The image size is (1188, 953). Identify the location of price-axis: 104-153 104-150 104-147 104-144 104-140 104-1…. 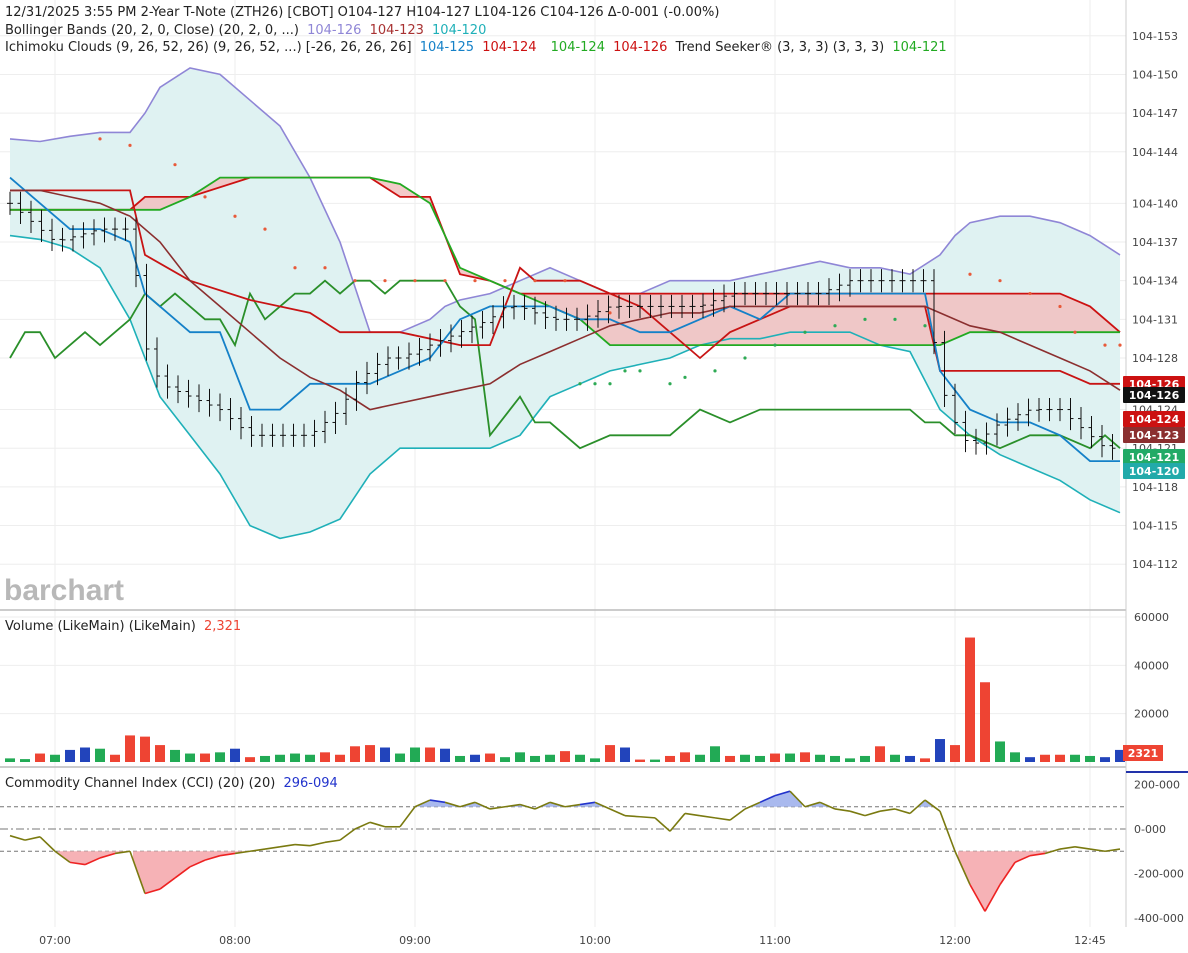
(1154, 300).